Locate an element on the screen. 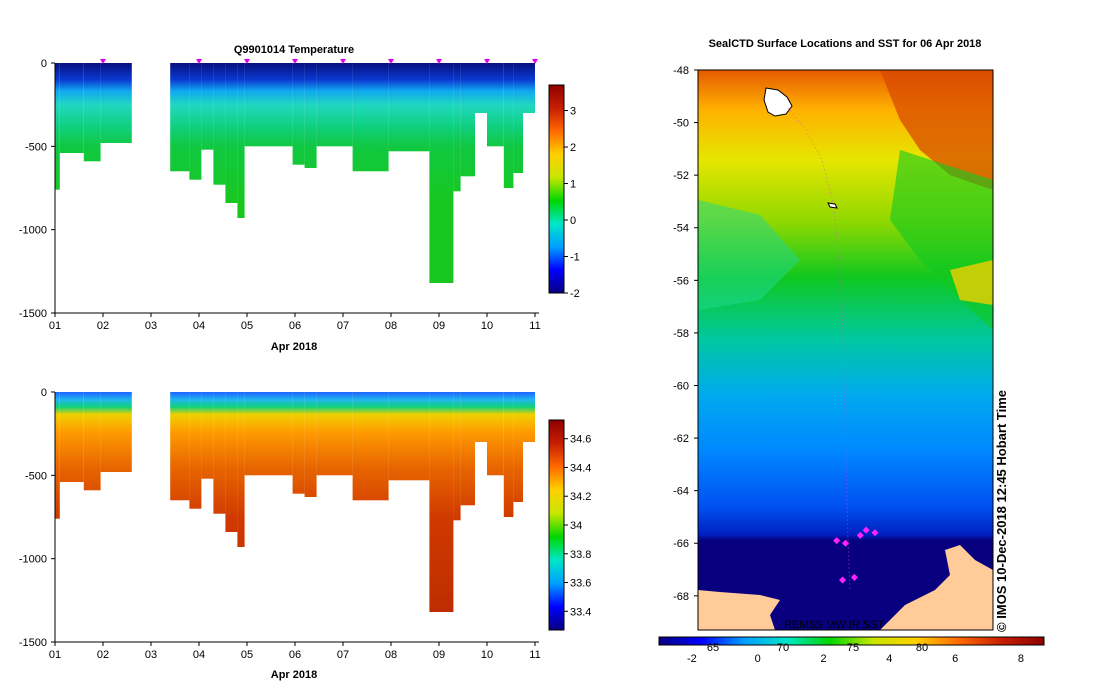 Image resolution: width=1099 pixels, height=700 pixels. sst-cool-patch is located at coordinates (749, 255).